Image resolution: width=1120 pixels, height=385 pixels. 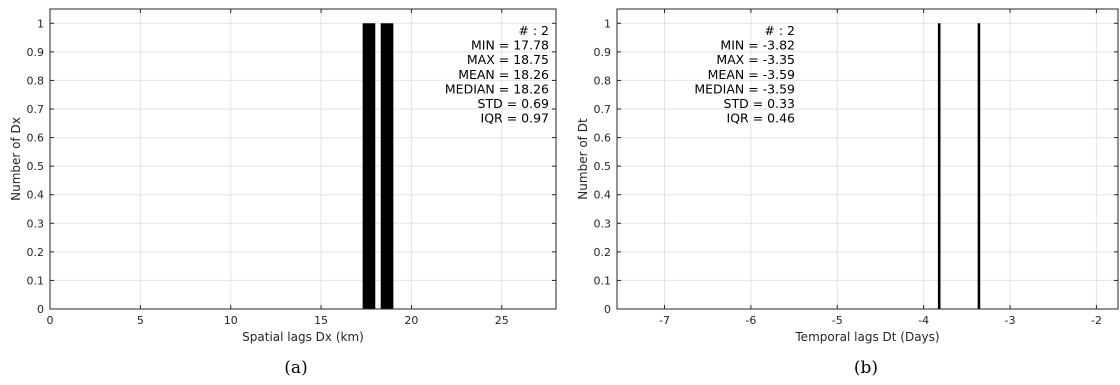 I want to click on stats-line-6: STD = 0.69, so click(x=513, y=103).